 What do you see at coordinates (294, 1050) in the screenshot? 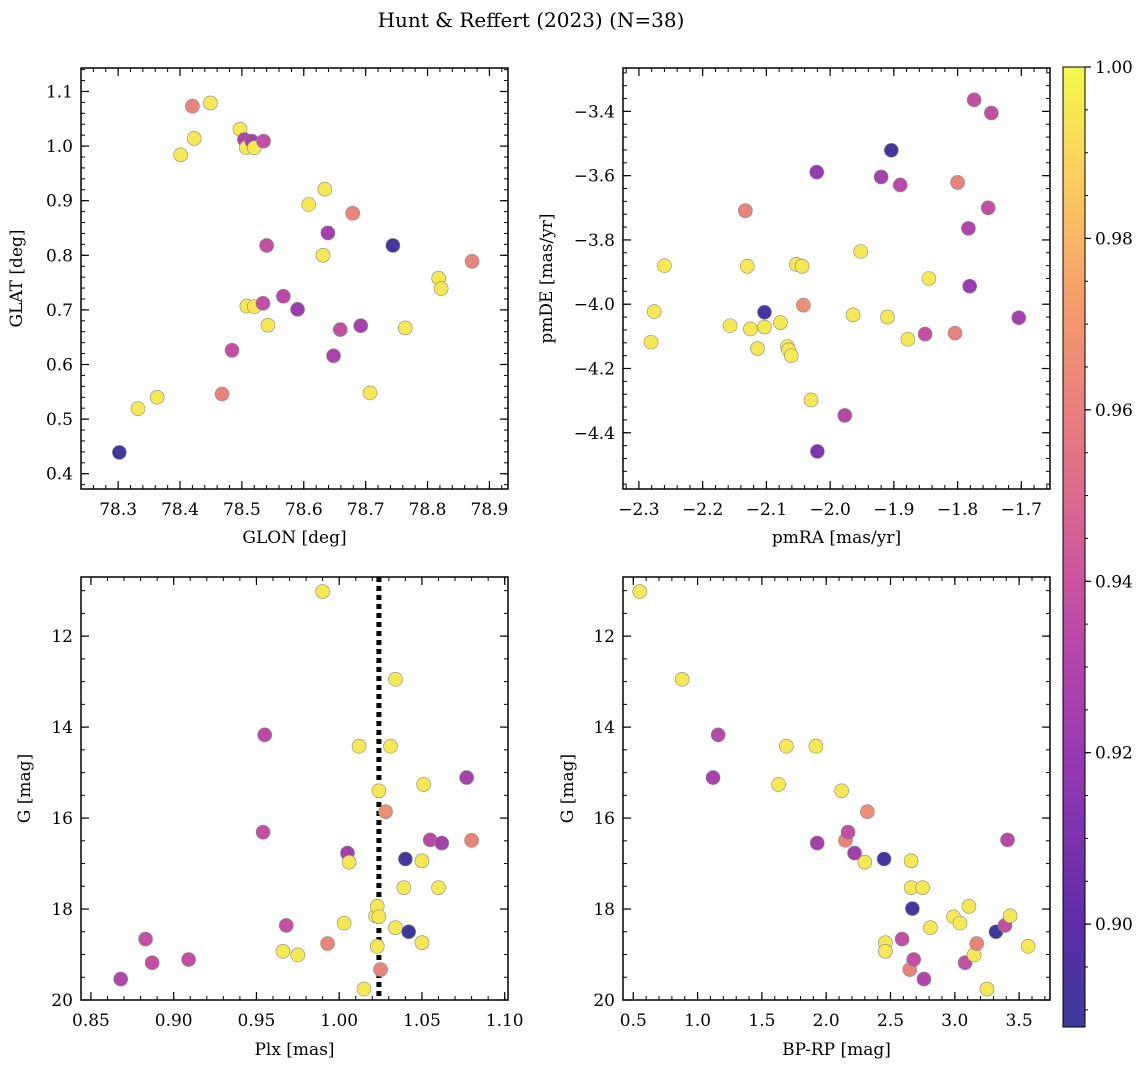
I see `x-axis-label-plx: Plx [mas]` at bounding box center [294, 1050].